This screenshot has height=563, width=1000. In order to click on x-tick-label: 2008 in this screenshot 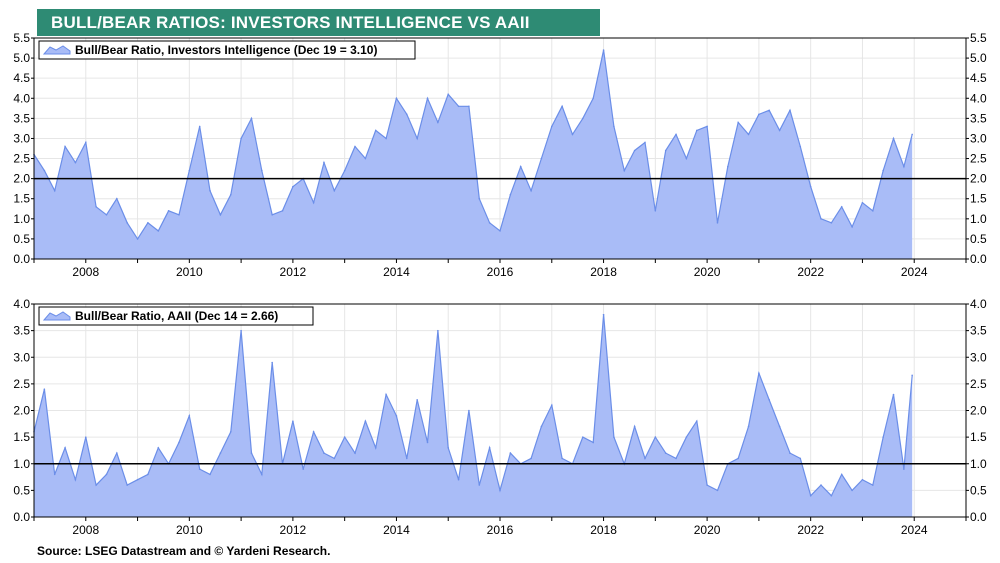, I will do `click(85, 530)`.